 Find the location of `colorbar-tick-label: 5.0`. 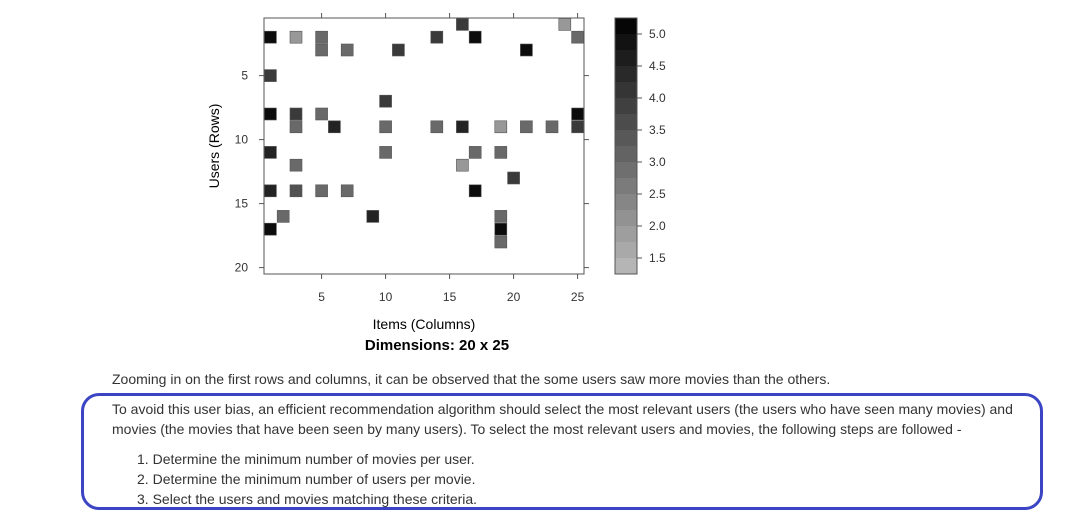

colorbar-tick-label: 5.0 is located at coordinates (657, 34).